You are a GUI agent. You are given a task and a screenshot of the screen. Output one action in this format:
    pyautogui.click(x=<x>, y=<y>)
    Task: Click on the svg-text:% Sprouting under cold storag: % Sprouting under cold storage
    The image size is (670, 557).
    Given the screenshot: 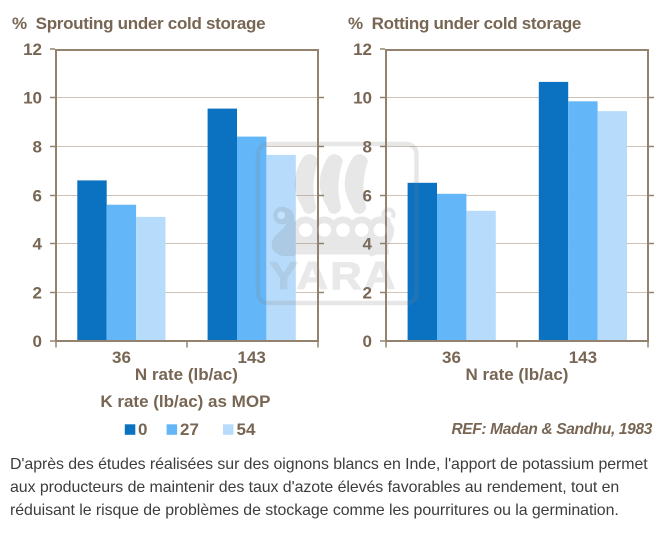 What is the action you would take?
    pyautogui.click(x=138, y=23)
    